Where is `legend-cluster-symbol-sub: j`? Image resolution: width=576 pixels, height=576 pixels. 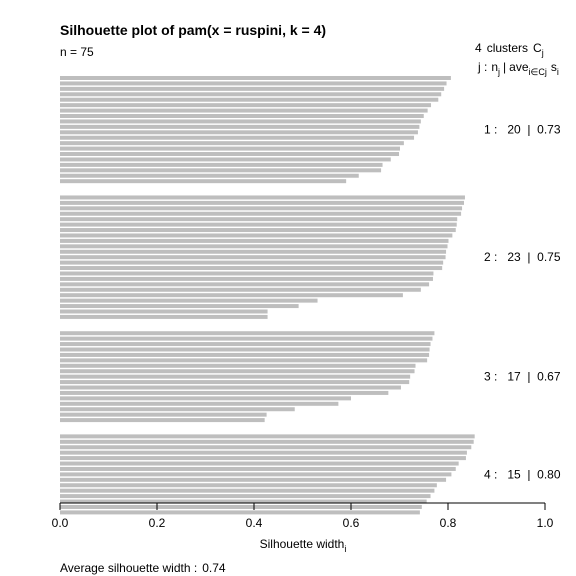 legend-cluster-symbol-sub: j is located at coordinates (542, 53).